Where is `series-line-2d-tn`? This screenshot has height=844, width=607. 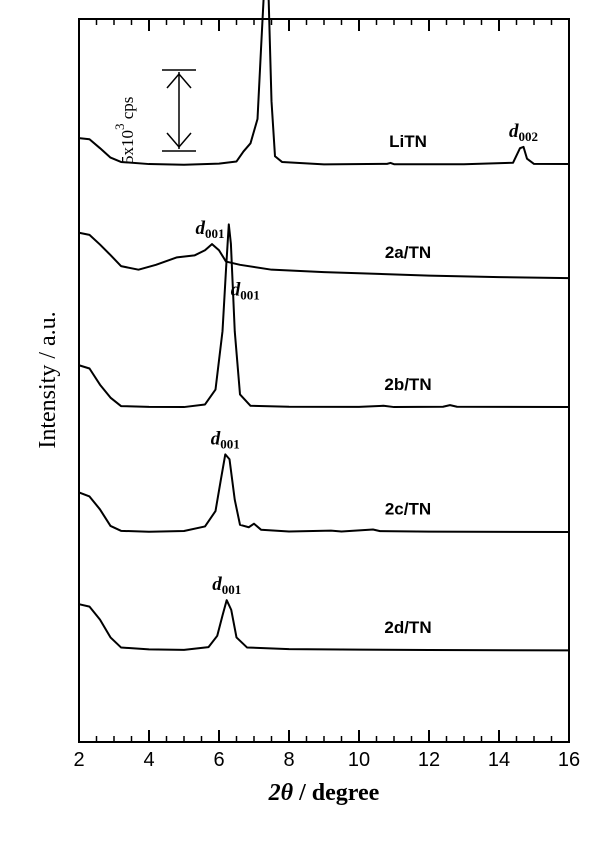
series-line-2d-tn is located at coordinates (324, 625).